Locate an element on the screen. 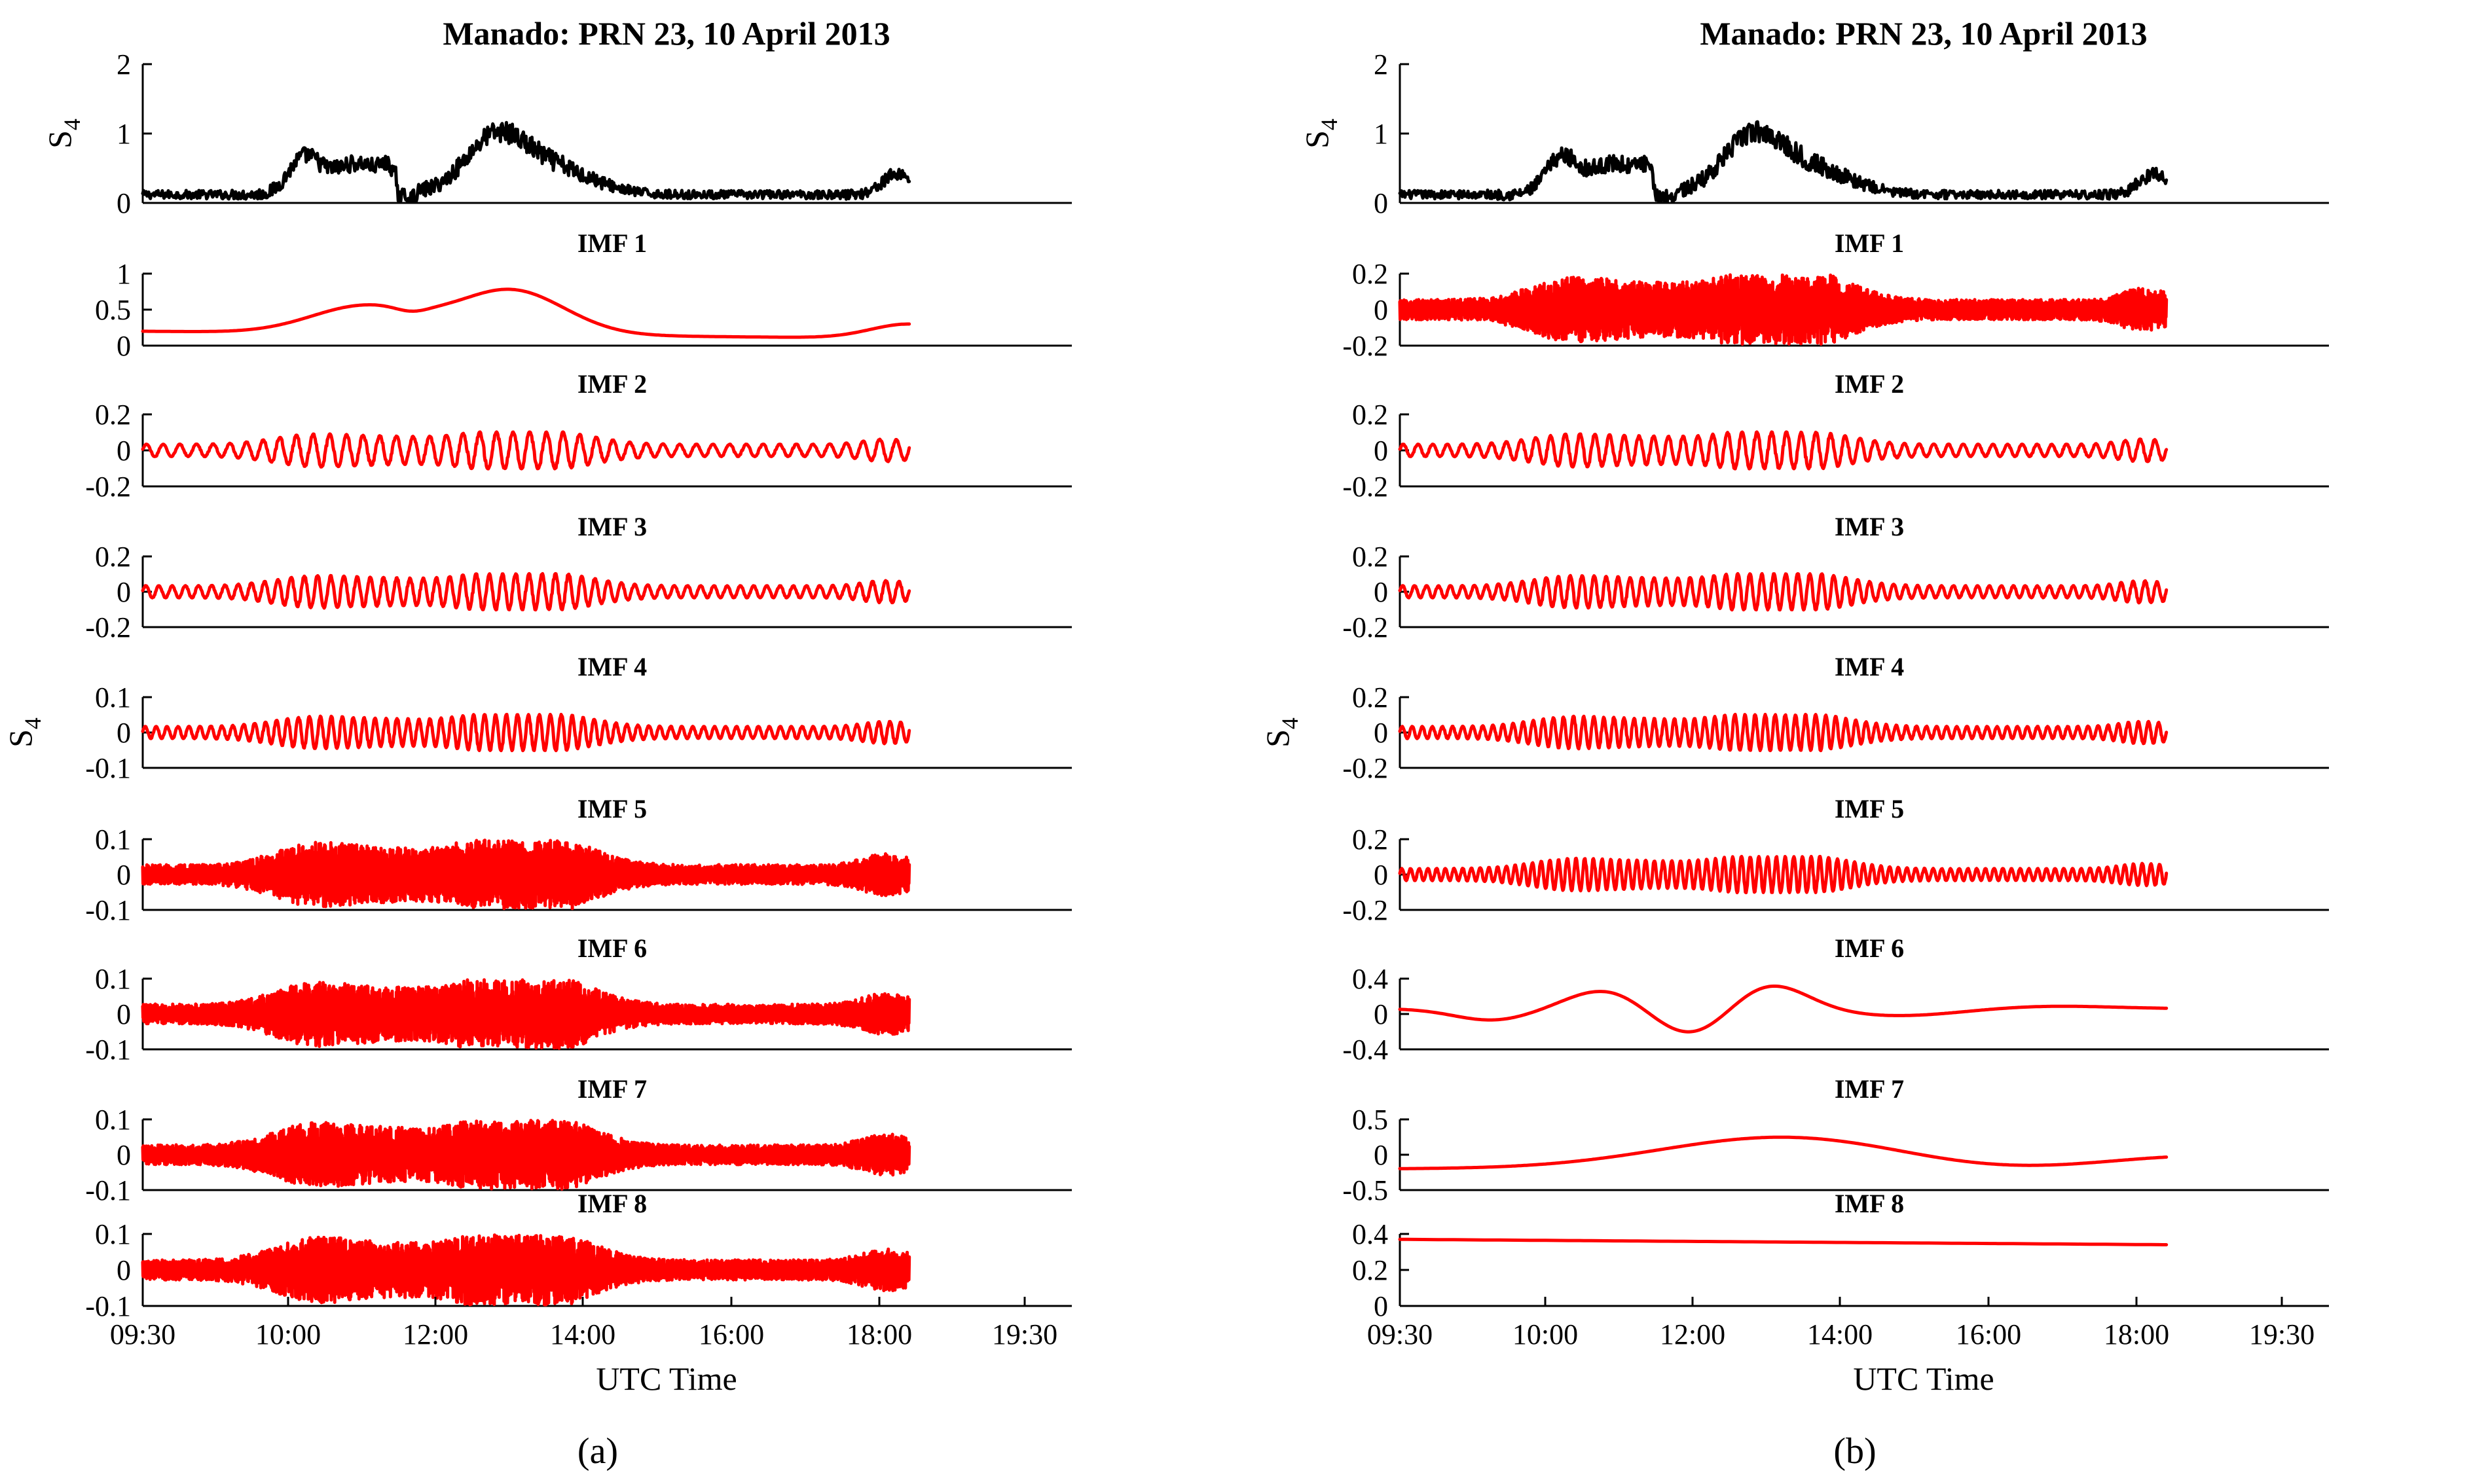  imf-label: IMF 2 is located at coordinates (612, 384).